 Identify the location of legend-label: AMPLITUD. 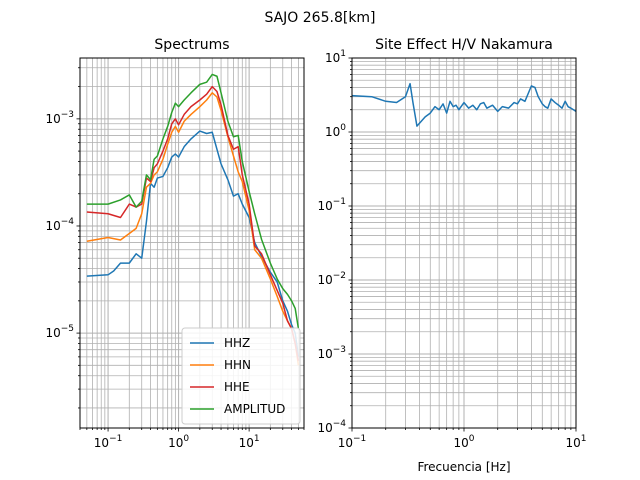
(254, 409).